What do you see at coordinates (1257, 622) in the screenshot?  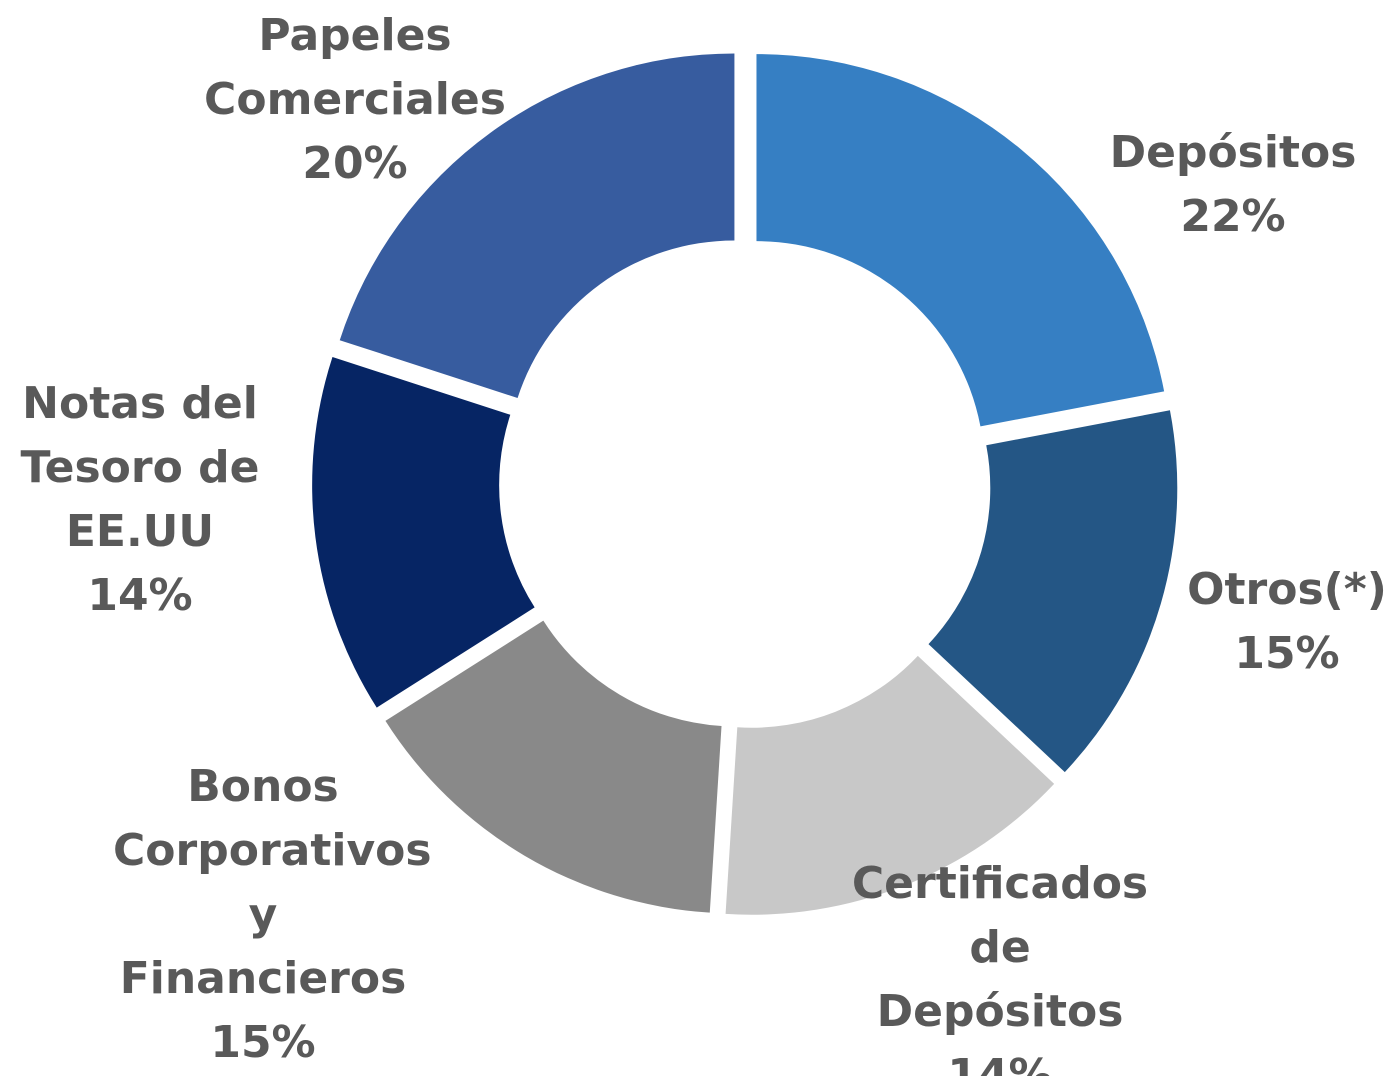 I see `slice-label: Otros(*) 15%` at bounding box center [1257, 622].